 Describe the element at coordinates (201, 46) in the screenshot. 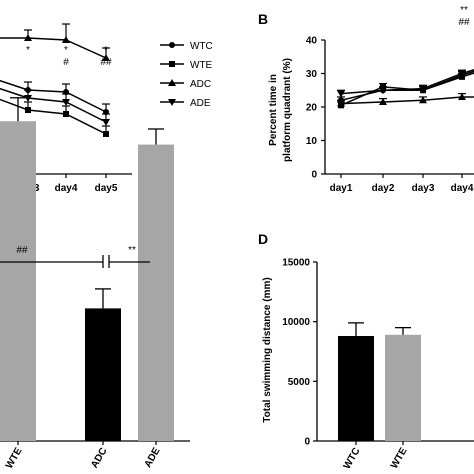

I see `legend-label: WTC` at that location.